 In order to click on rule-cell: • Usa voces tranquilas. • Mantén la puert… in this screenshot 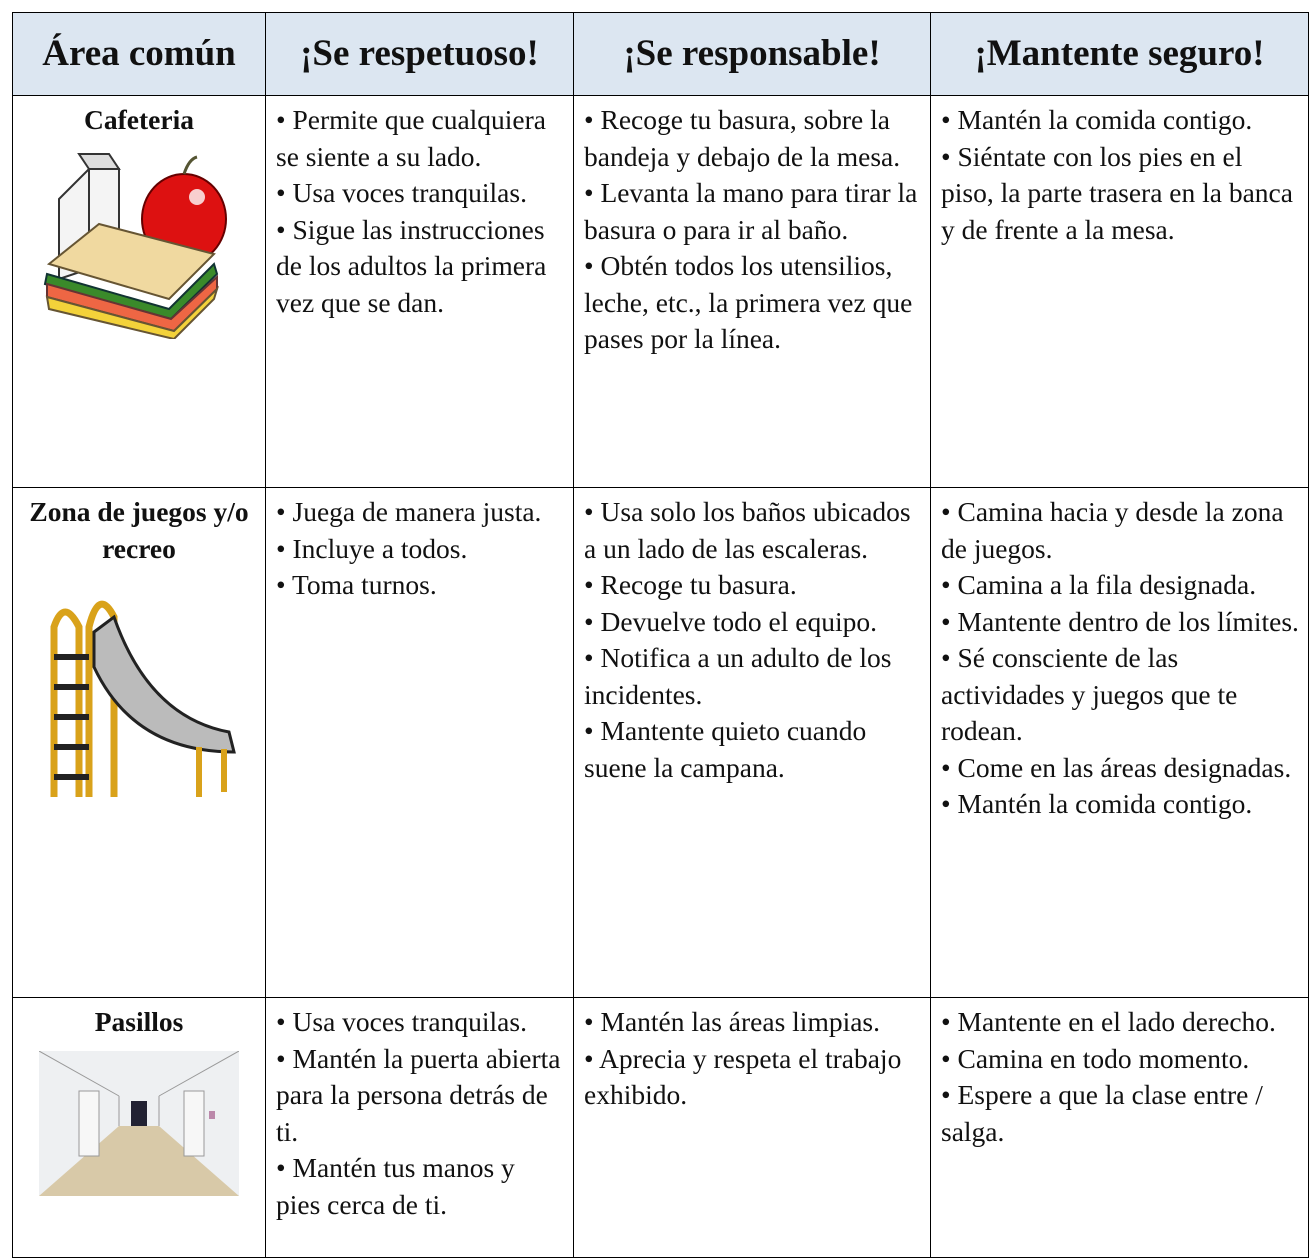, I will do `click(419, 1127)`.